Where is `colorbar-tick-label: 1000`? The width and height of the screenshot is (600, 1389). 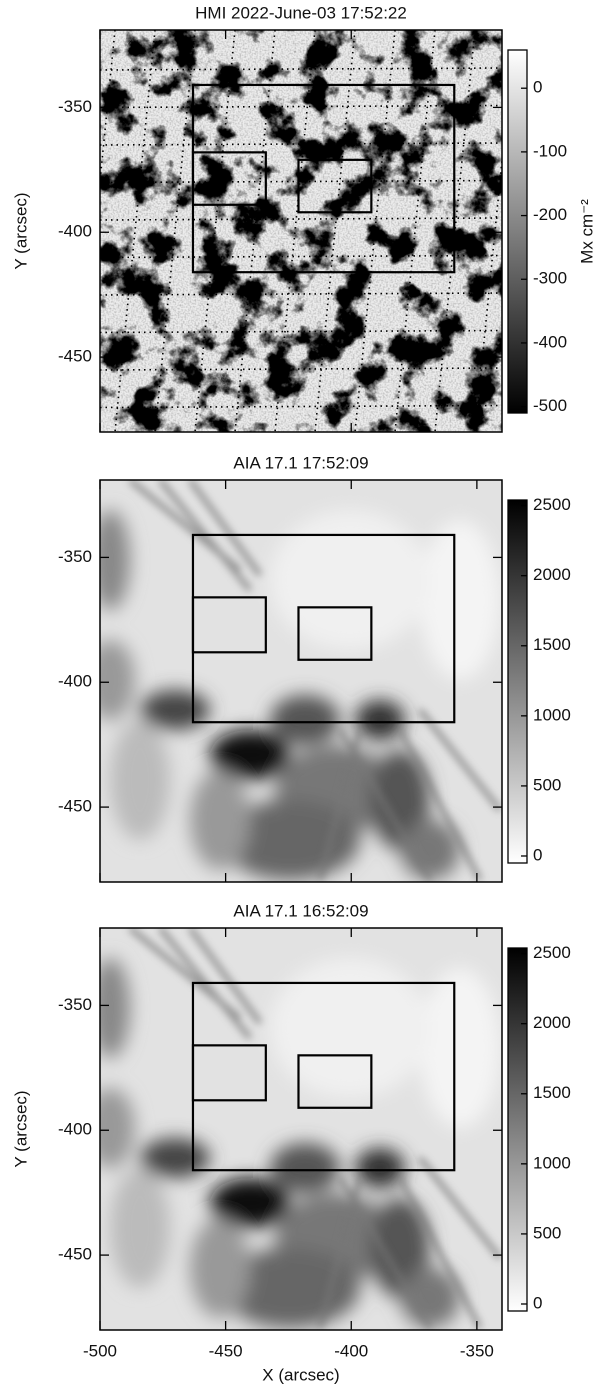
colorbar-tick-label: 1000 is located at coordinates (552, 714).